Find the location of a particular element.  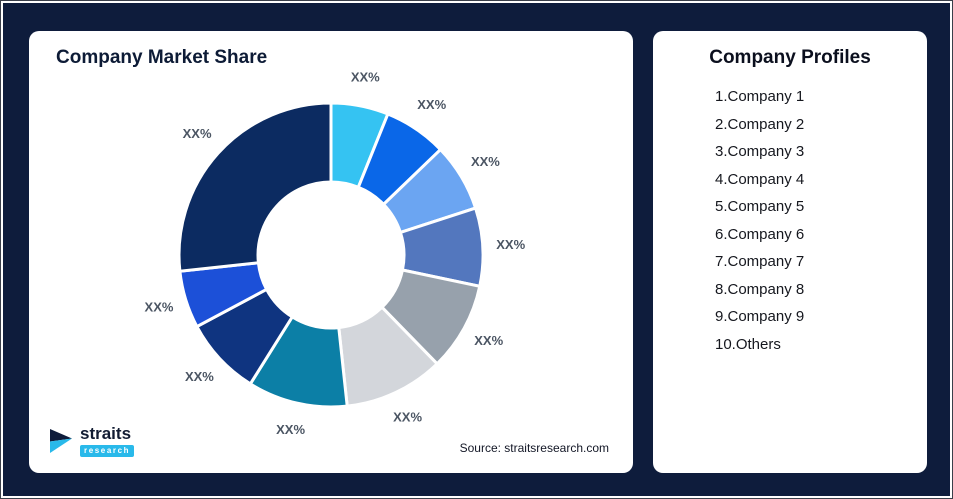

logo-play-icon is located at coordinates (61, 441).